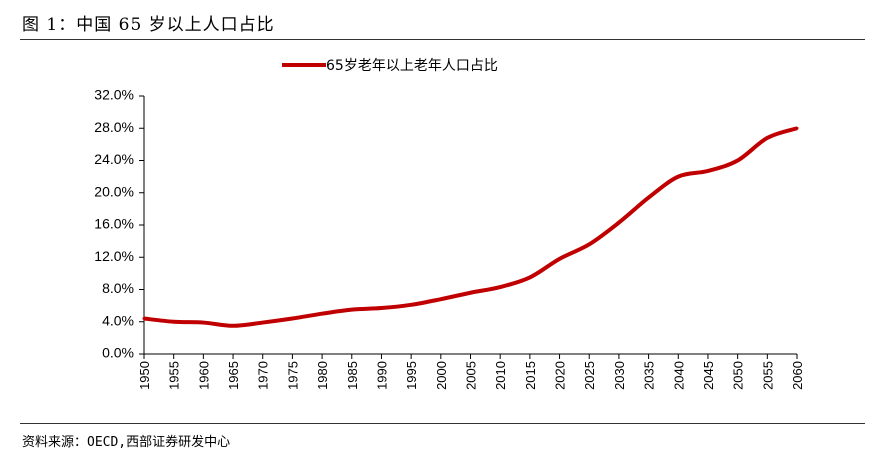 This screenshot has width=883, height=471. What do you see at coordinates (174, 375) in the screenshot?
I see `x-tick-label: 1955` at bounding box center [174, 375].